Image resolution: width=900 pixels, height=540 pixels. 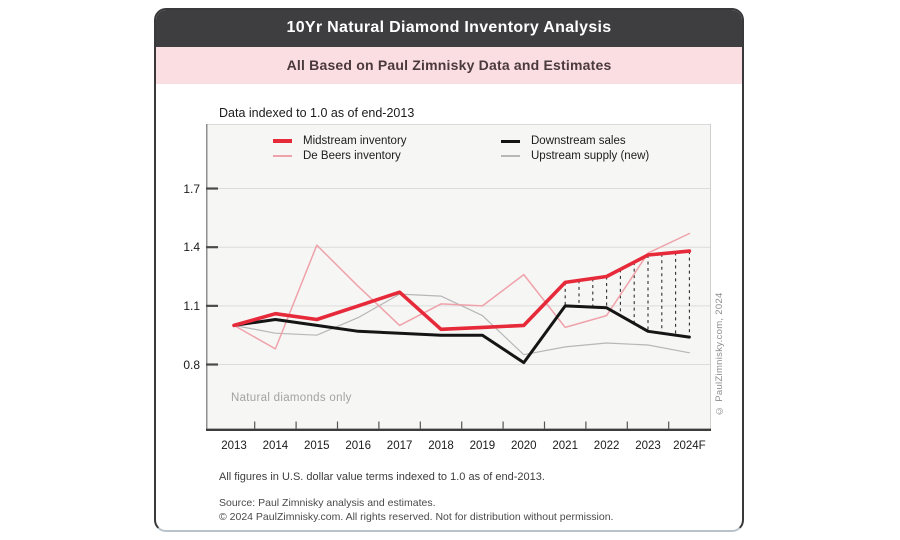 What do you see at coordinates (291, 398) in the screenshot?
I see `watermark-note: Natural diamonds only` at bounding box center [291, 398].